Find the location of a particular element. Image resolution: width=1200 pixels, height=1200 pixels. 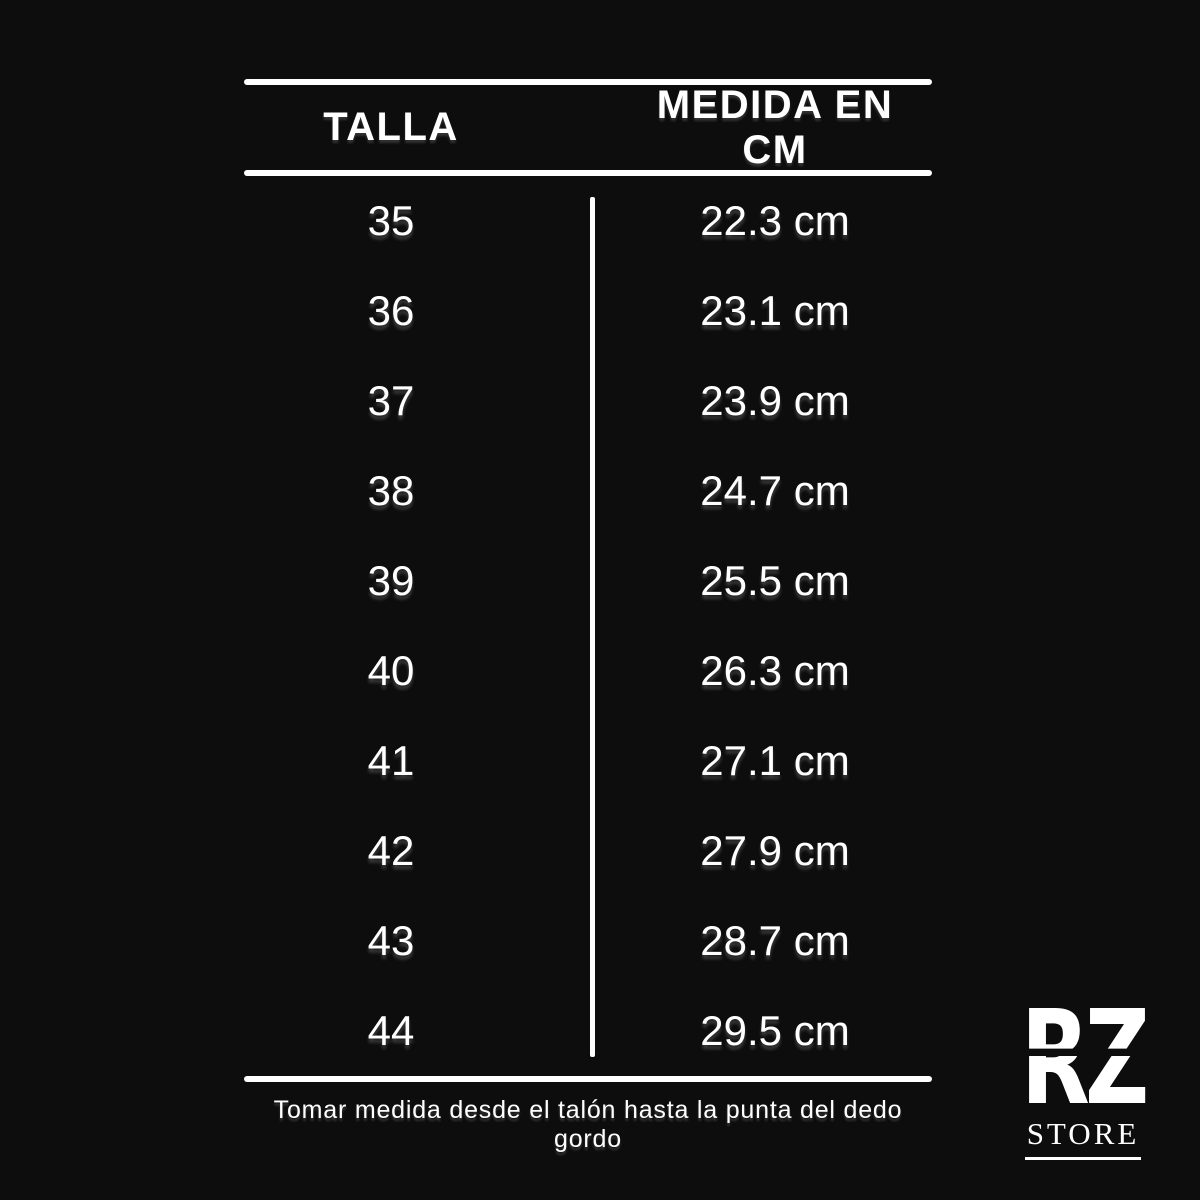

size-value: 40 is located at coordinates (391, 670).